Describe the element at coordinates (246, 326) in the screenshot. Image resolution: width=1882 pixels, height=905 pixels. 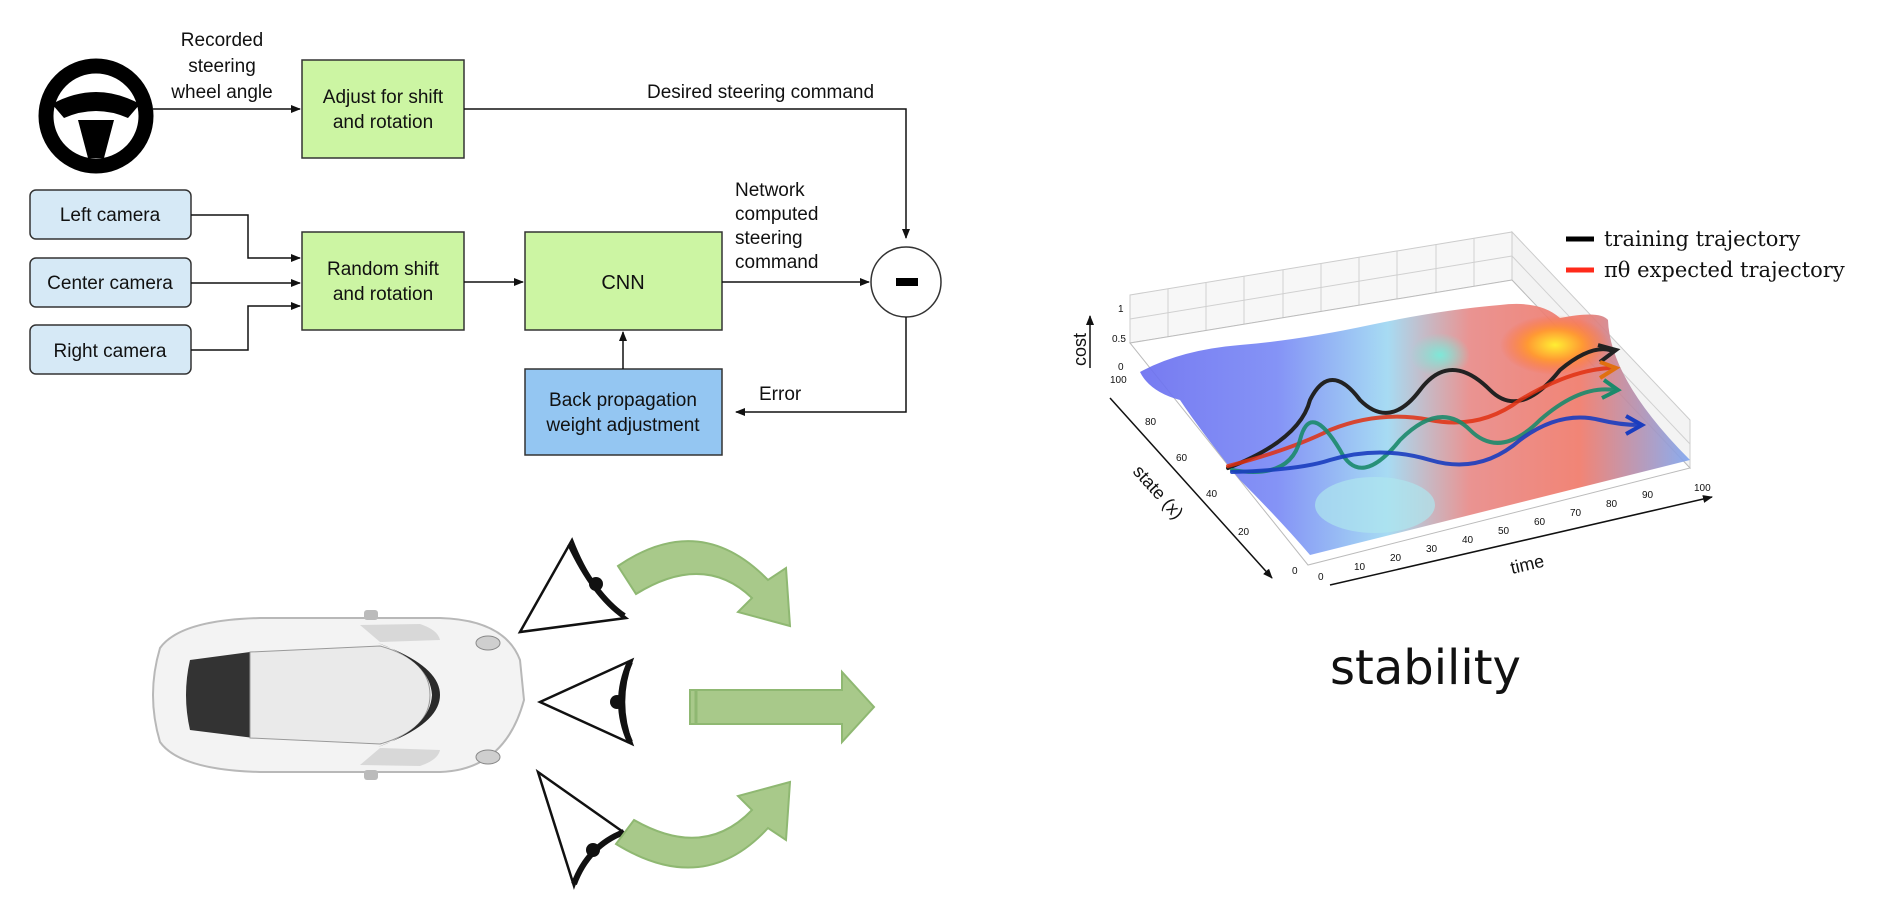
I see `right-camera-arrow` at that location.